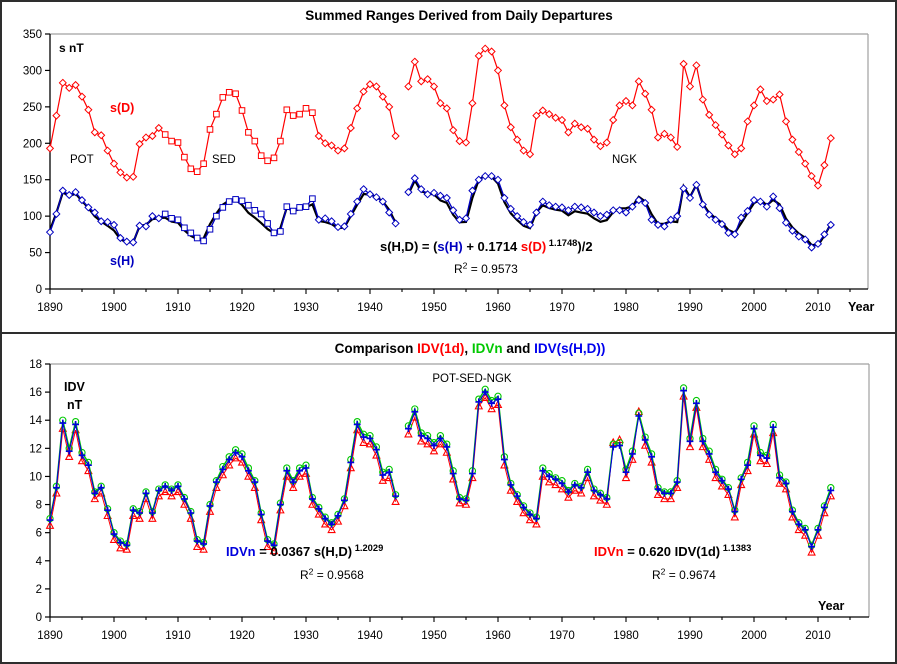 The height and width of the screenshot is (664, 897). Describe the element at coordinates (609, 551) in the screenshot. I see `annotation-equation-2-part: IDVn` at that location.